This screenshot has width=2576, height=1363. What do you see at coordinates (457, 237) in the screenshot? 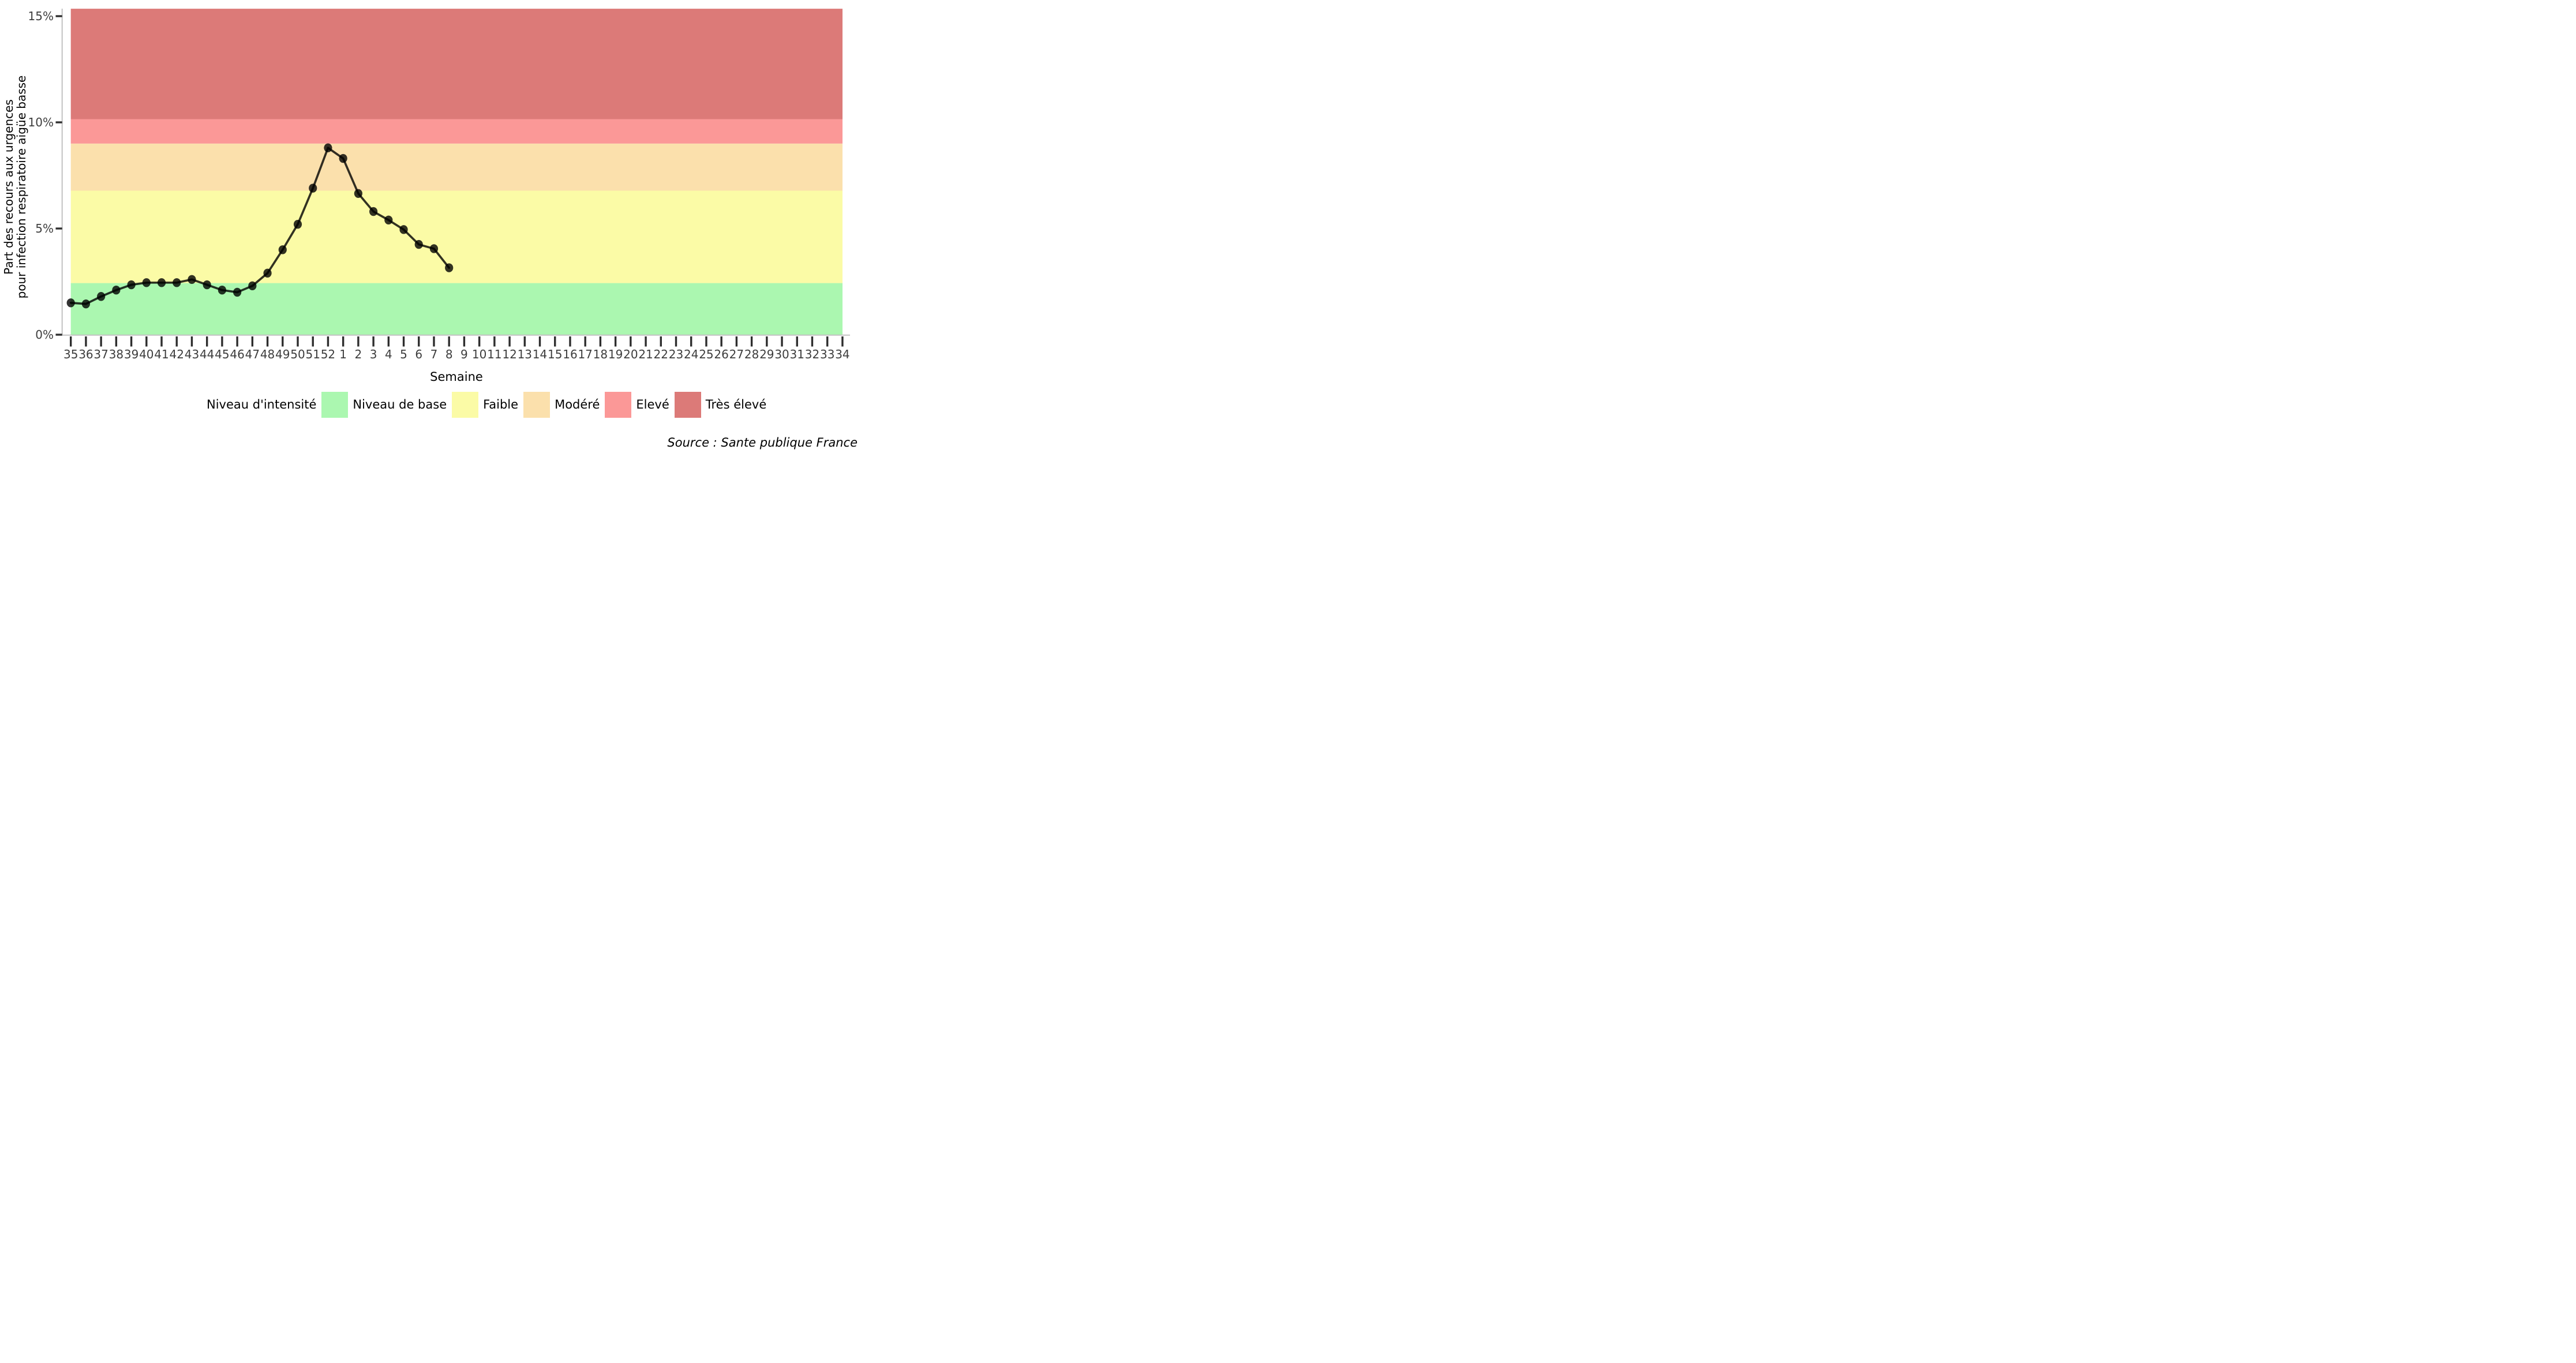
I see `band-faible` at bounding box center [457, 237].